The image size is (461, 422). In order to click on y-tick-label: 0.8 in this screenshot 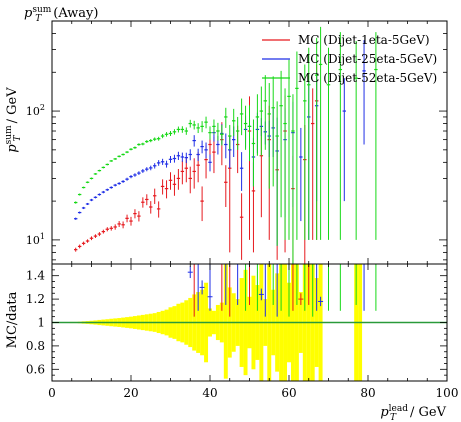, I will do `click(35, 346)`.